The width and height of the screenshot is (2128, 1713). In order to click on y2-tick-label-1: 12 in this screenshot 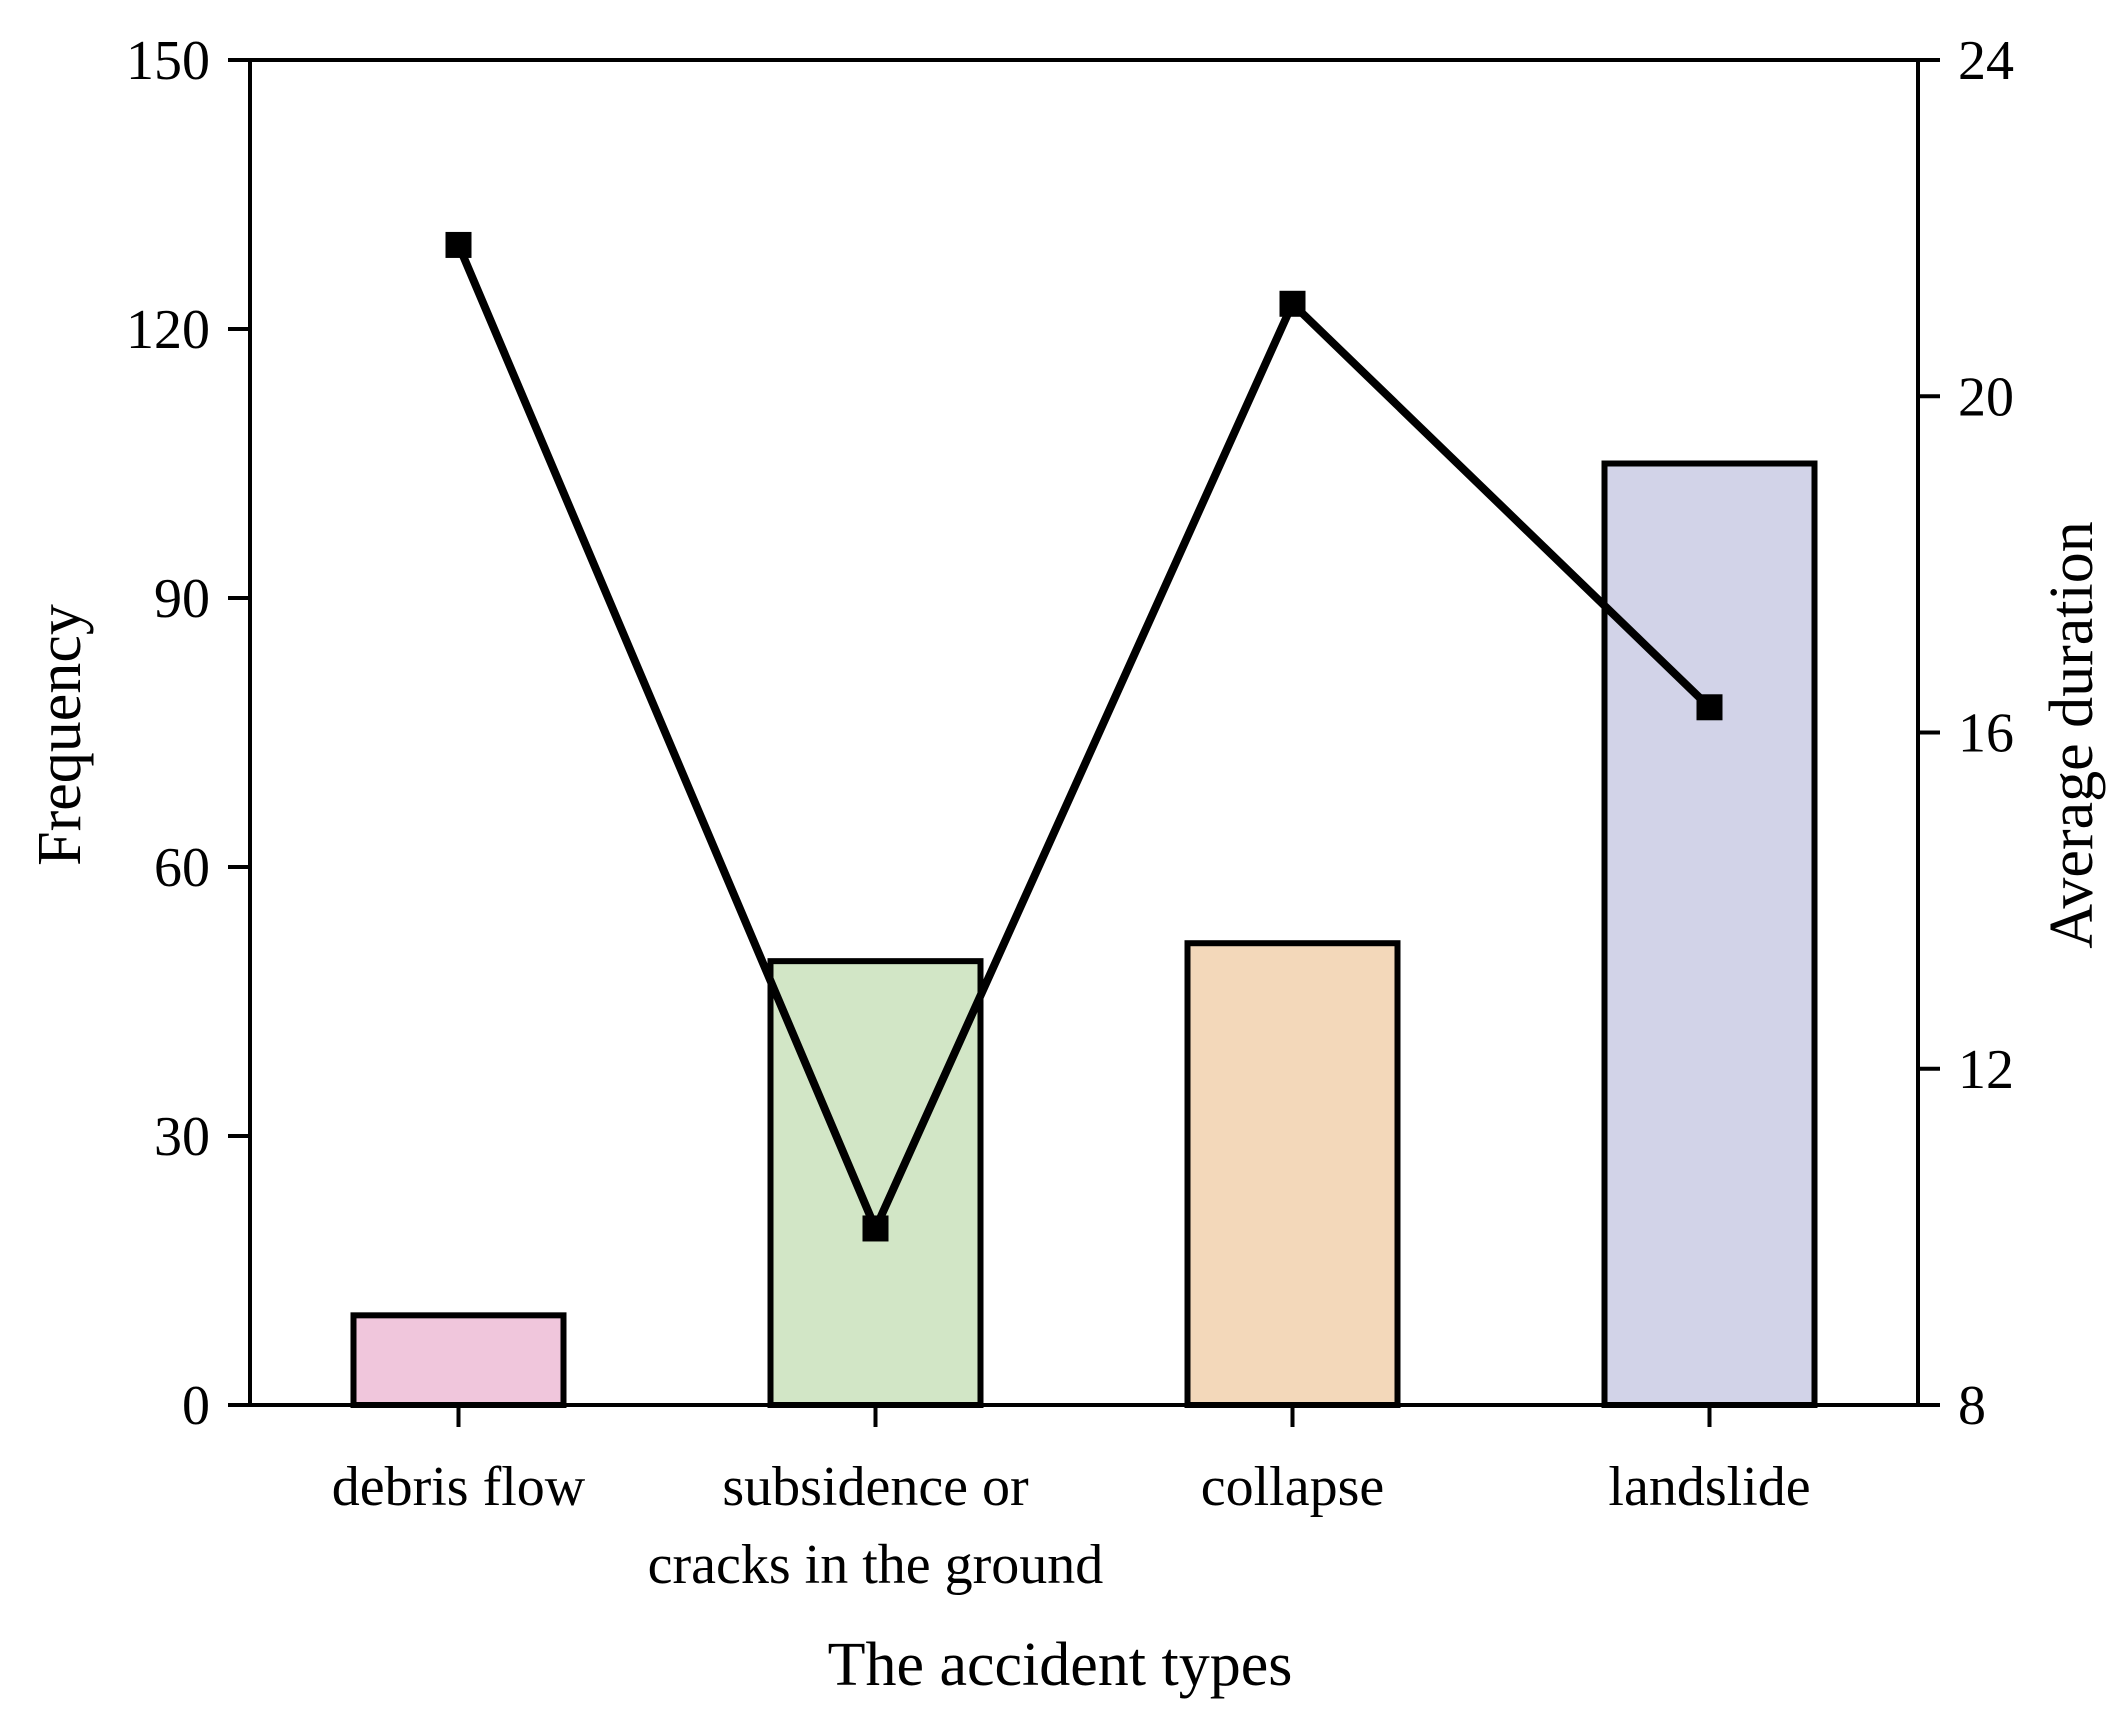, I will do `click(1986, 1070)`.